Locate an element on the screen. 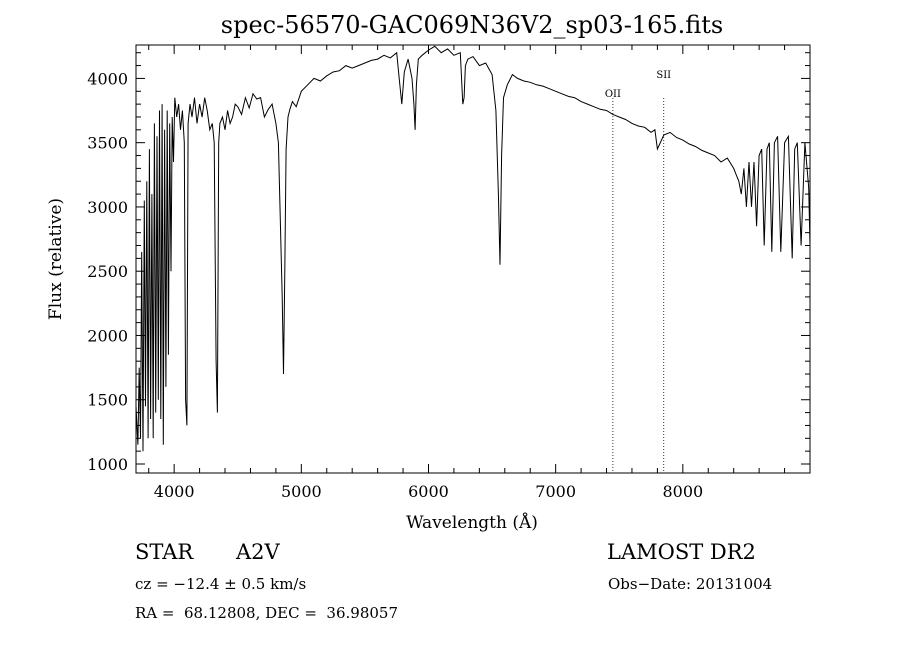 The width and height of the screenshot is (900, 650). redshift-value: cz = −12.4 ± 0.5 km/s is located at coordinates (221, 584).